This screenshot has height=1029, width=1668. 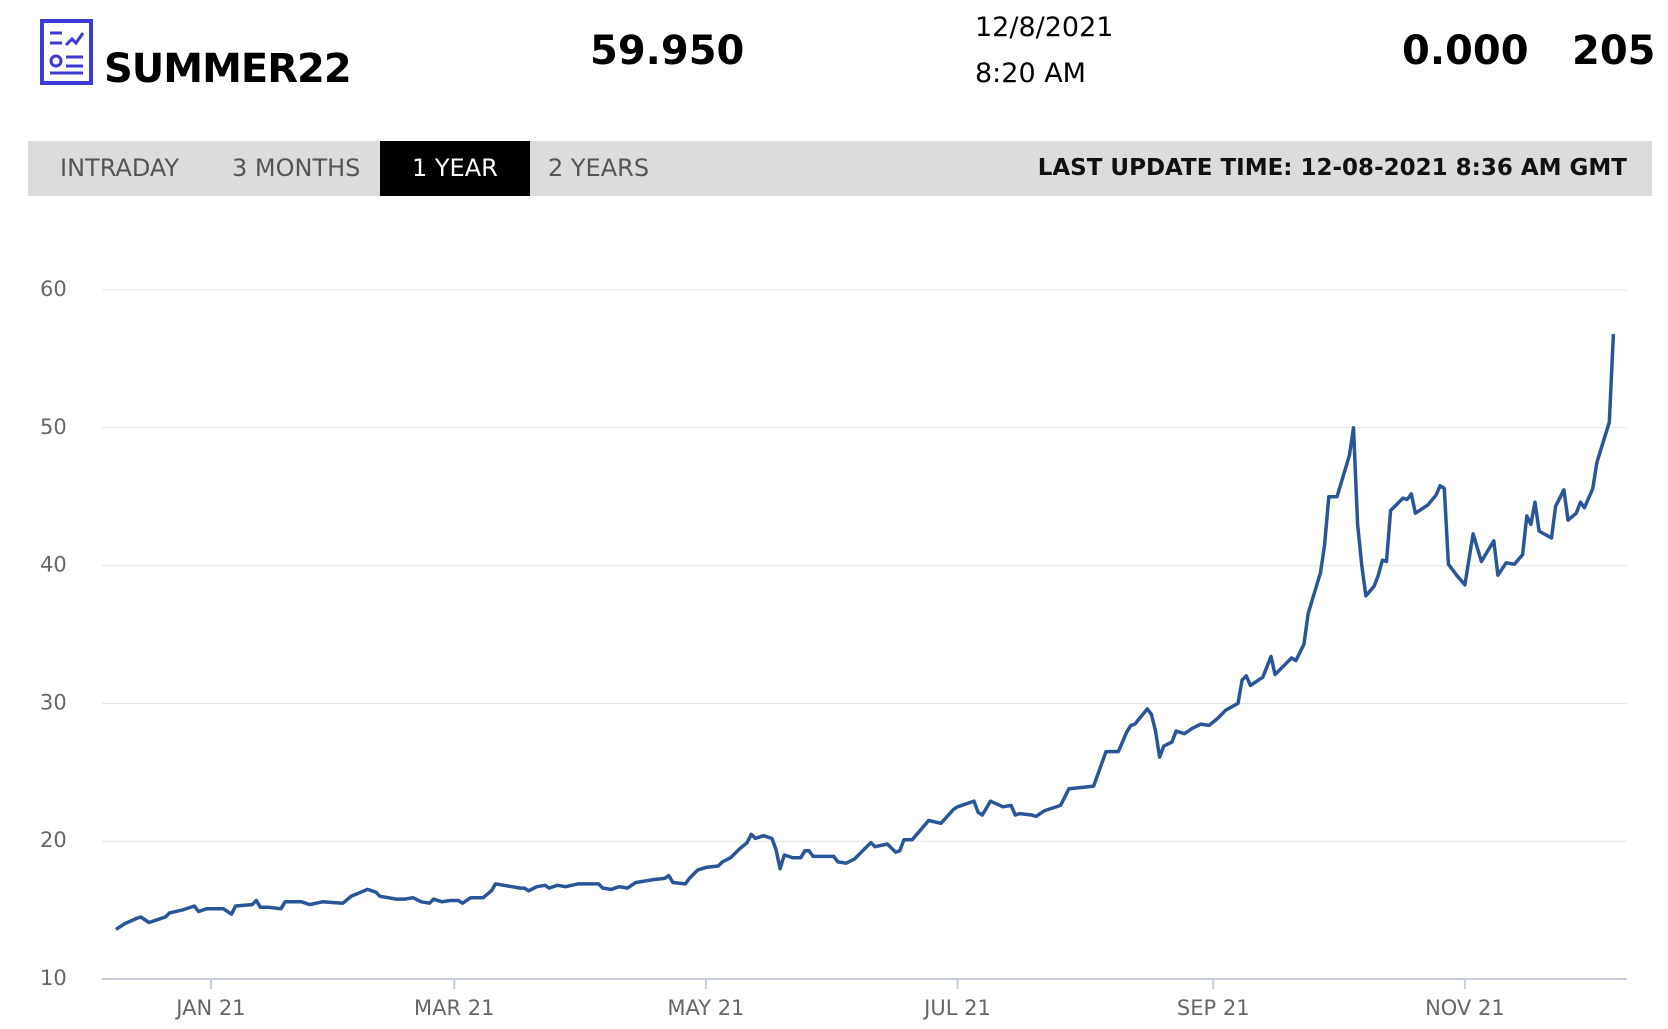 I want to click on time: 8:20 AM, so click(x=1030, y=73).